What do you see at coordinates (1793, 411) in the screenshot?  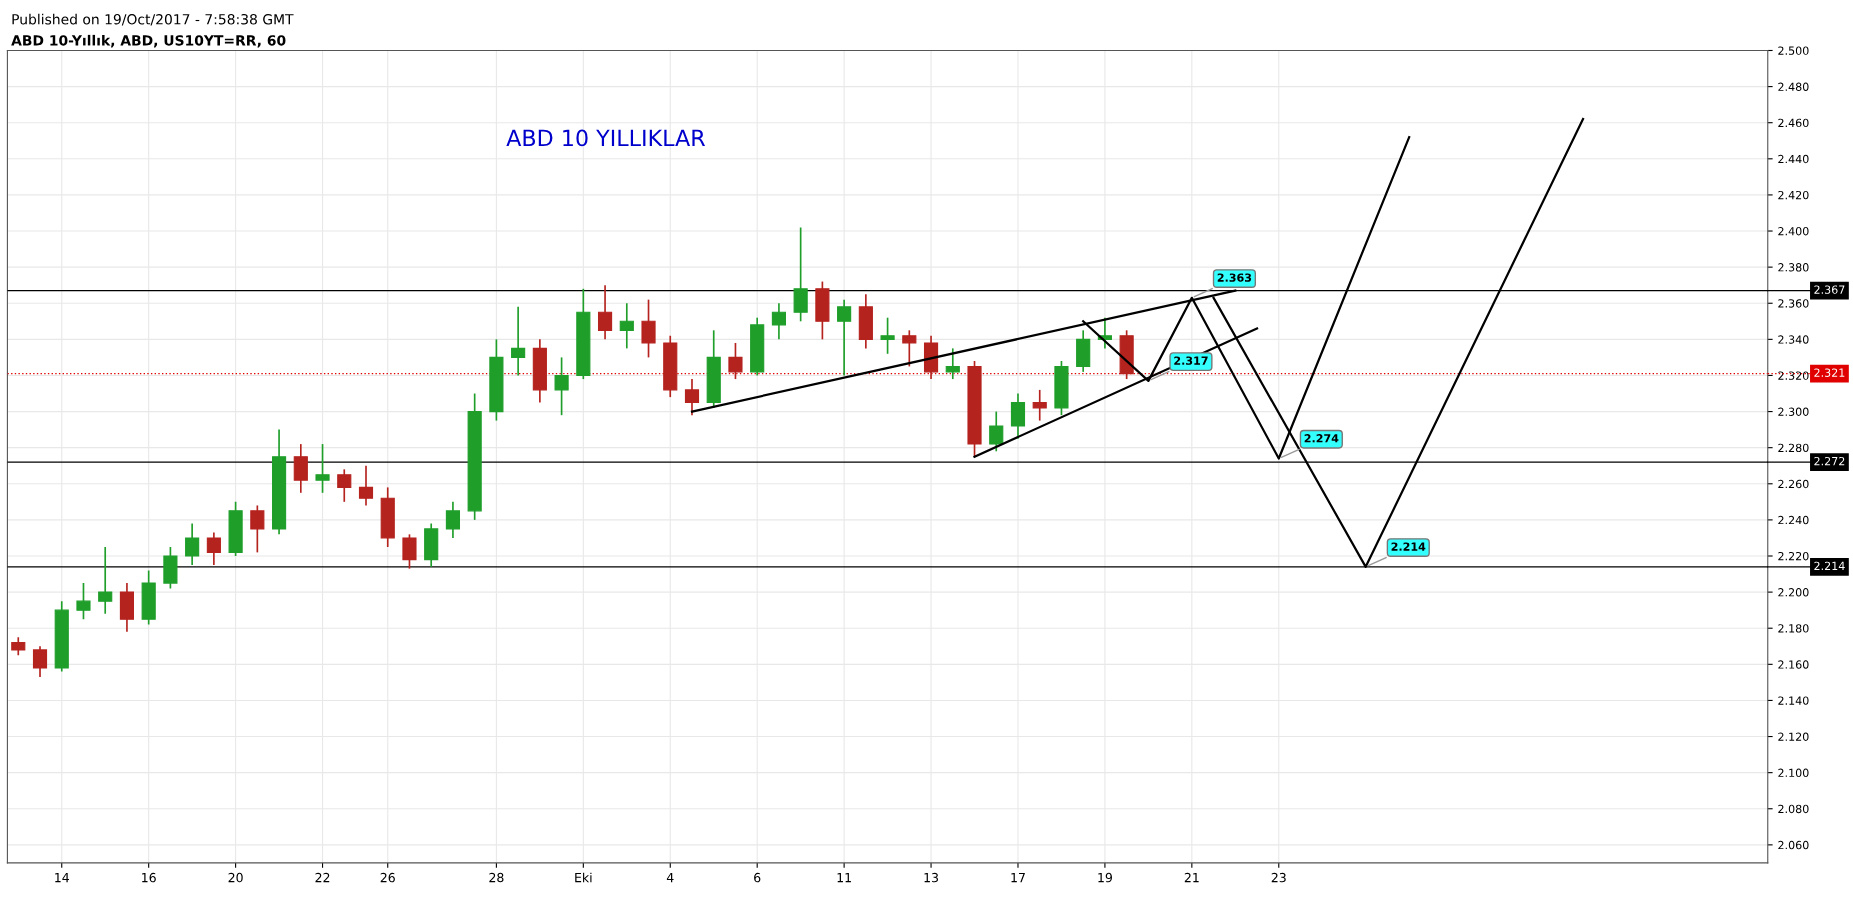 I see `y-tick-label: 2.300` at bounding box center [1793, 411].